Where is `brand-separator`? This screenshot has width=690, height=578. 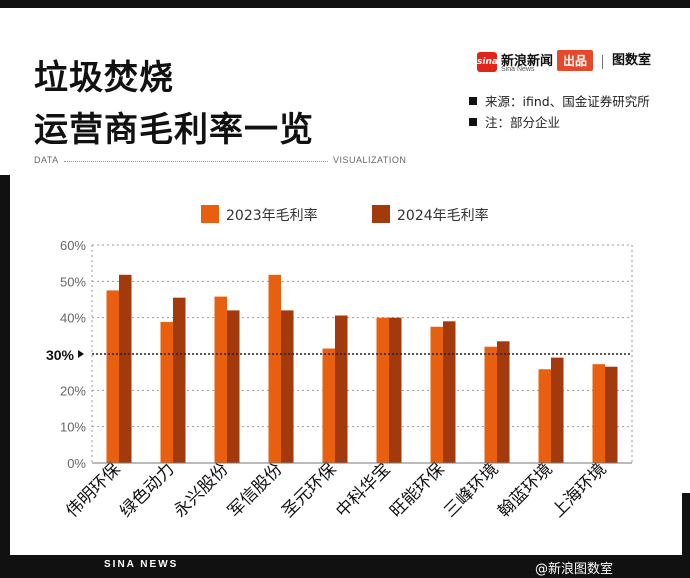
brand-separator is located at coordinates (602, 62).